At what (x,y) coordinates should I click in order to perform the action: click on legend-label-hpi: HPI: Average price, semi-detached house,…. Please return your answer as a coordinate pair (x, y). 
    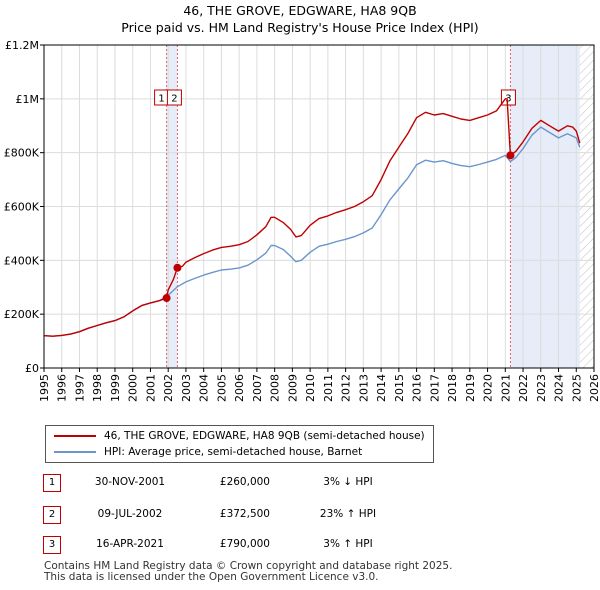
    Looking at the image, I should click on (233, 452).